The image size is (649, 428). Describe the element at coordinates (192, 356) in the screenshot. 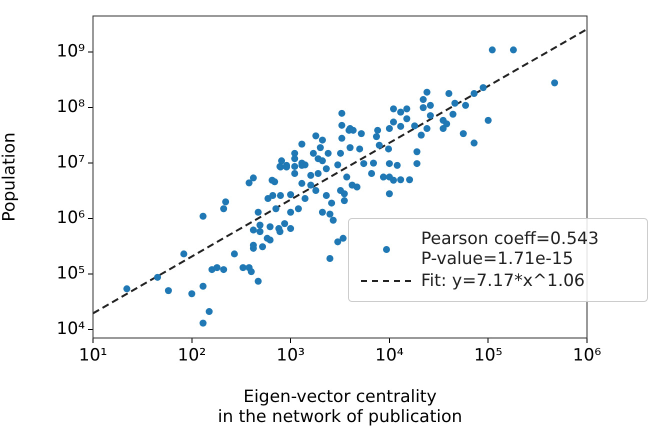

I see `x-tick-label: 10²` at that location.